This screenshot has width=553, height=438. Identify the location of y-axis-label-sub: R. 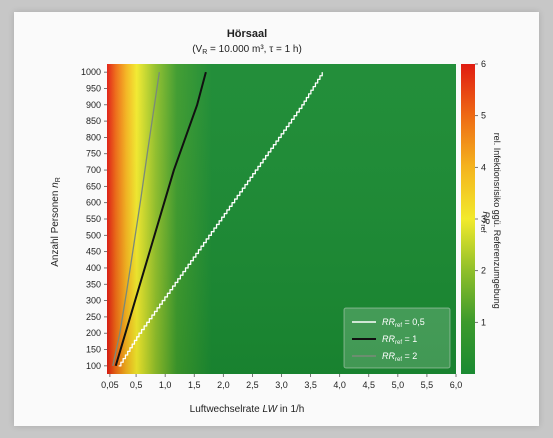
(58, 179).